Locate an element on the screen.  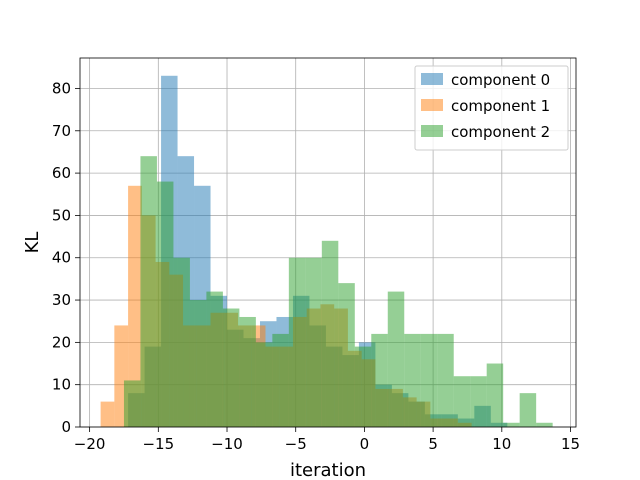
legend-box is located at coordinates (491, 108).